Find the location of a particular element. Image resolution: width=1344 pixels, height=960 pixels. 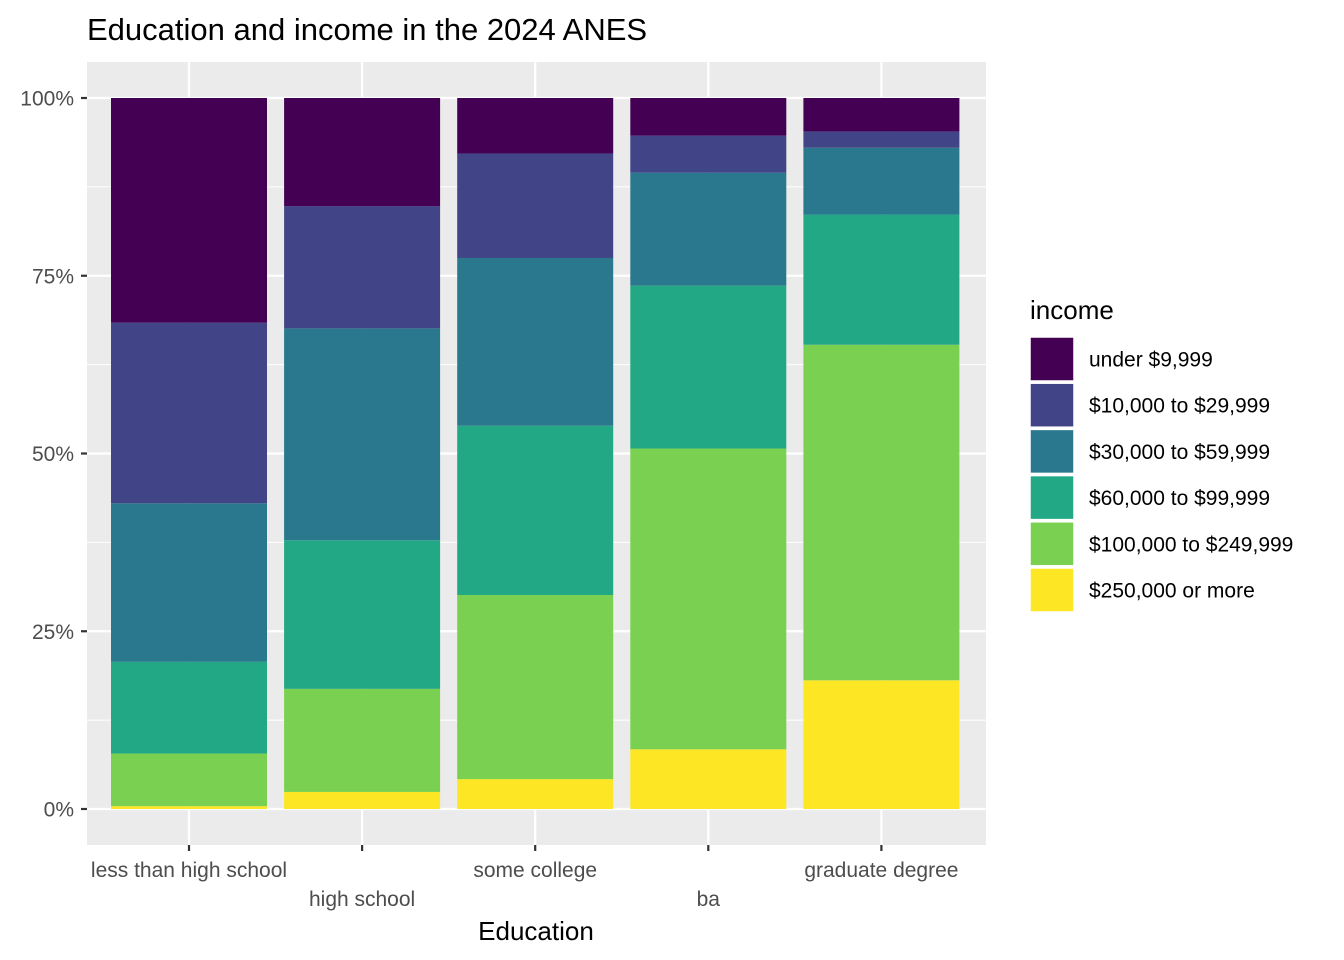

legend-label: under $9,999 is located at coordinates (1151, 360).